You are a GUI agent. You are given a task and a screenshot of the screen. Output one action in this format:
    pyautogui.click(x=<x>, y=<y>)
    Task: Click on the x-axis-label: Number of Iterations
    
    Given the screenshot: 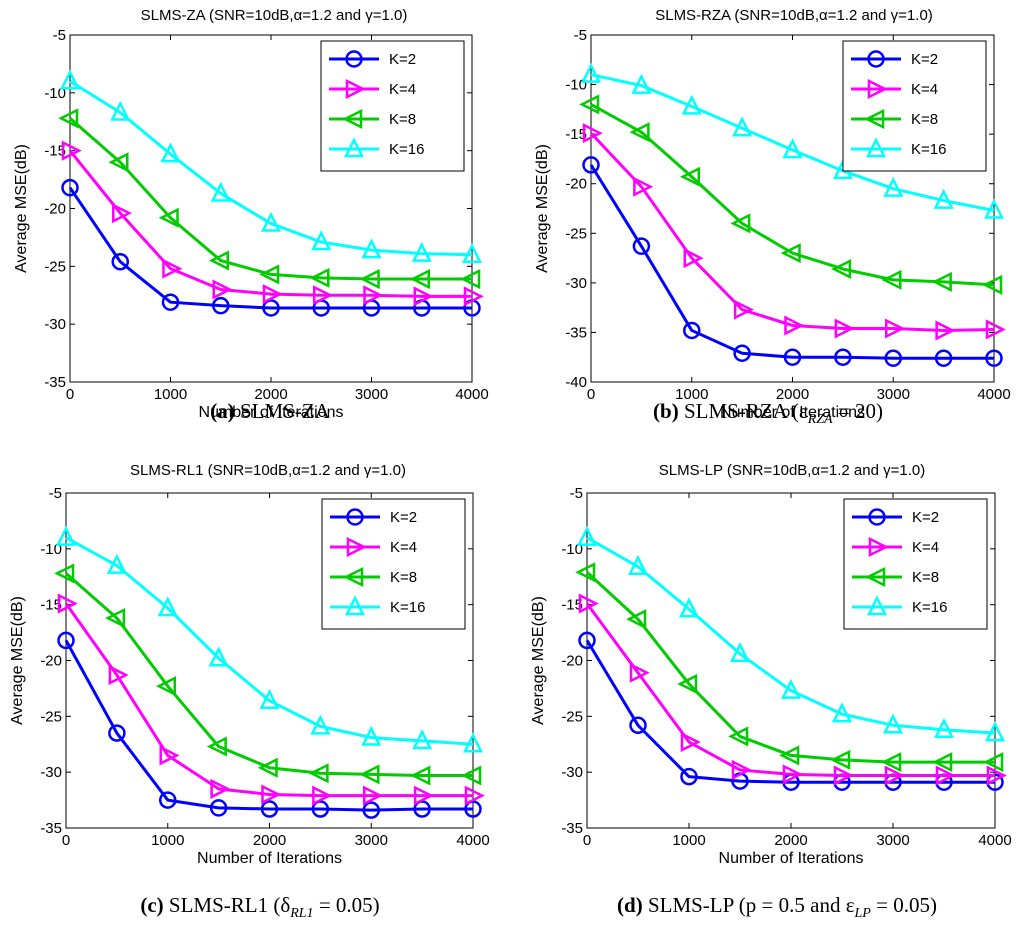 What is the action you would take?
    pyautogui.click(x=791, y=858)
    